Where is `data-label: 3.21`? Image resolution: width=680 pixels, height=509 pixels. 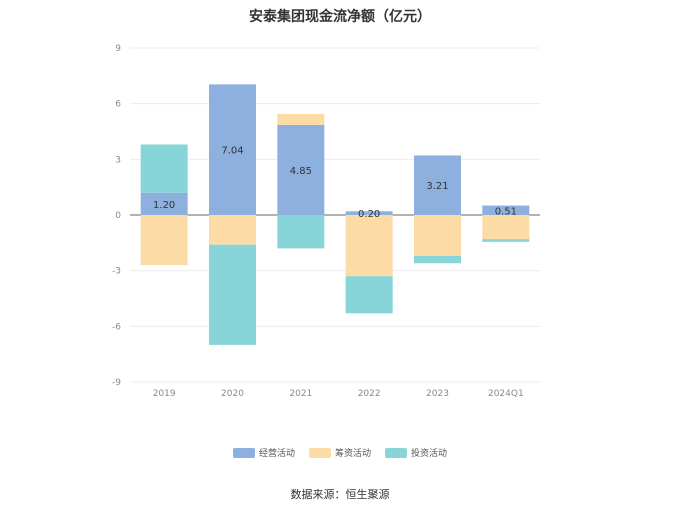
data-label: 3.21 is located at coordinates (437, 186).